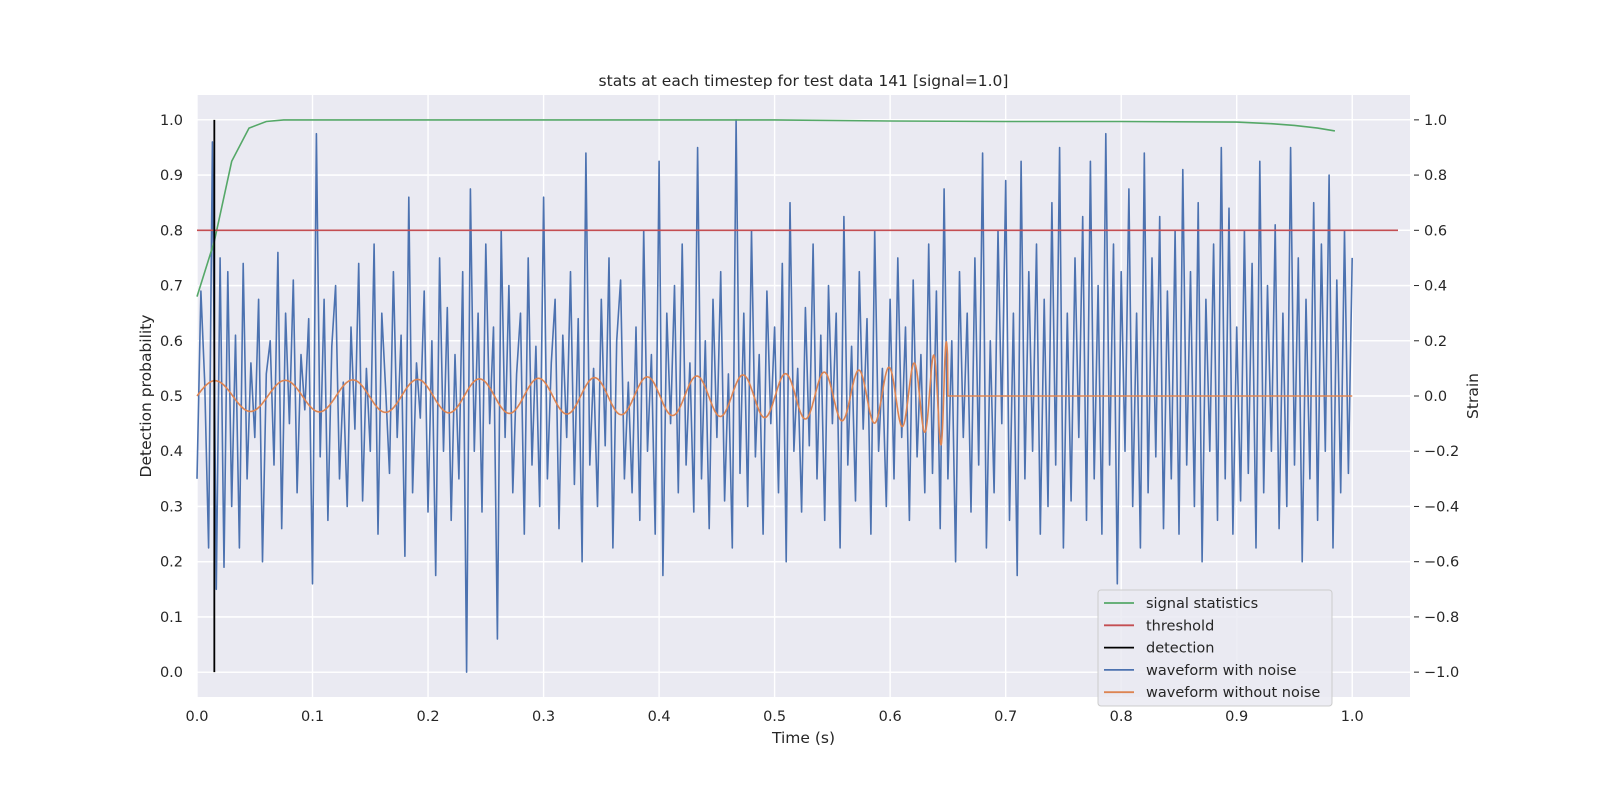 The width and height of the screenshot is (1600, 804). What do you see at coordinates (1121, 717) in the screenshot?
I see `x-tick-label: 0.8` at bounding box center [1121, 717].